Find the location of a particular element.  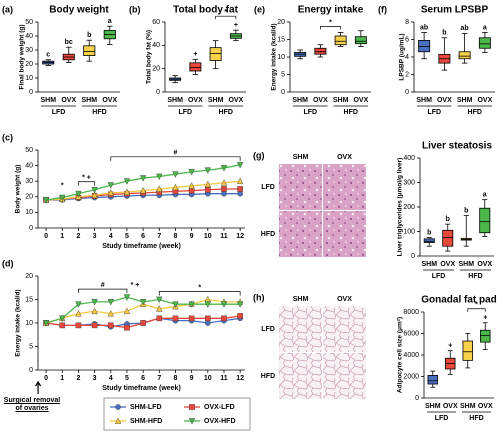

x-tick-label: 1 is located at coordinates (62, 378).